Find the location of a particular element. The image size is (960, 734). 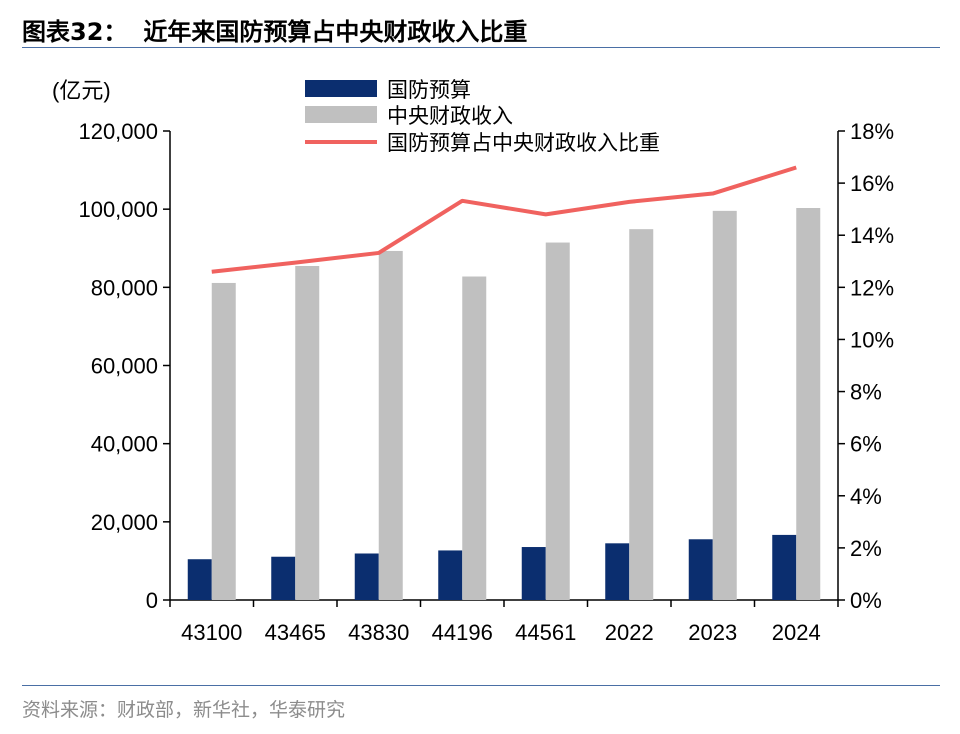

y-right-tick-label: 4% is located at coordinates (866, 496).